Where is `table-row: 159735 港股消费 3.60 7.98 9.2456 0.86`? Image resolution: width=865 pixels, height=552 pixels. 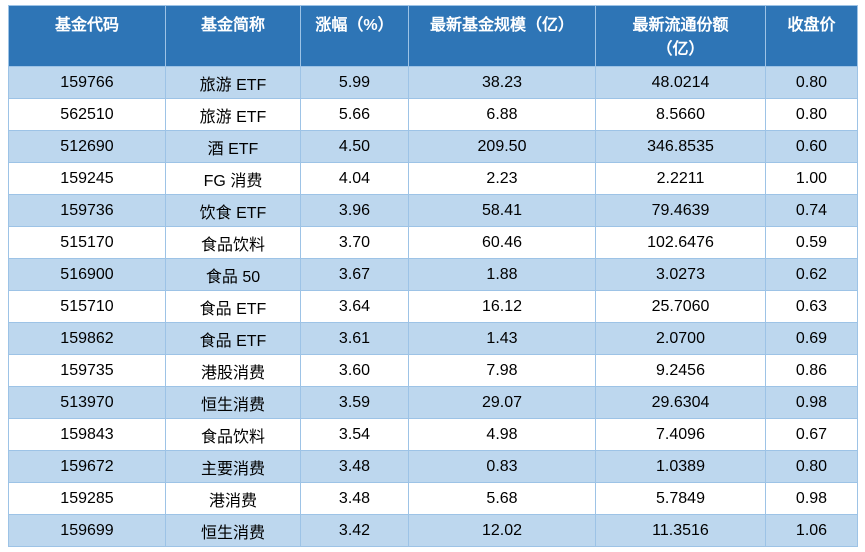 table-row: 159735 港股消费 3.60 7.98 9.2456 0.86 is located at coordinates (433, 370).